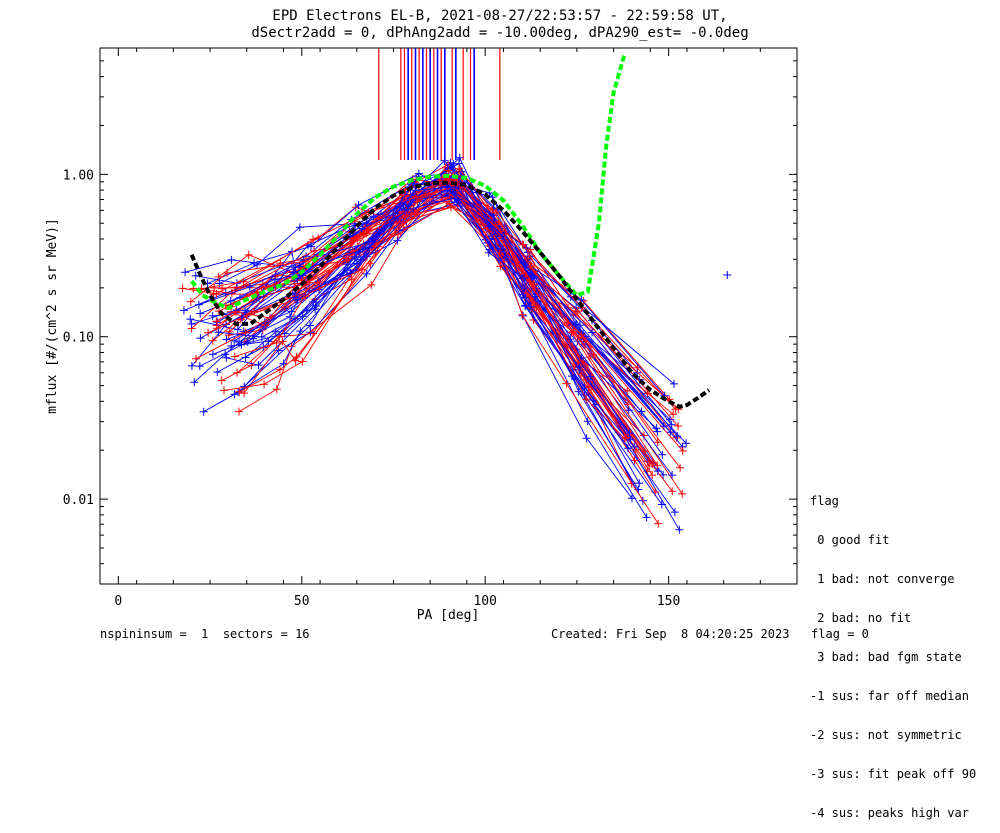  What do you see at coordinates (861, 618) in the screenshot?
I see `legend-item: 2 bad: no fit` at bounding box center [861, 618].